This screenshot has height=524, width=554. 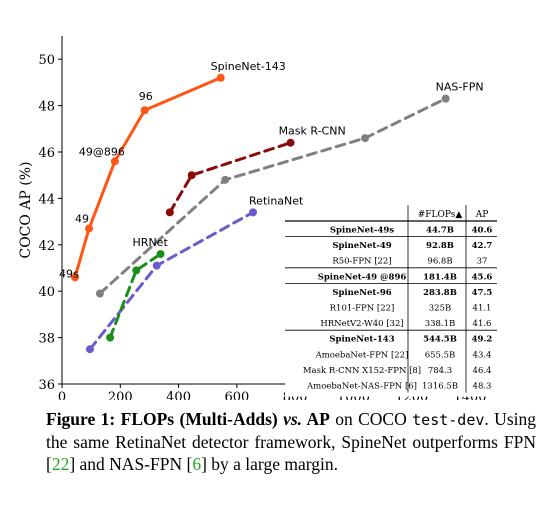 What do you see at coordinates (82, 219) in the screenshot?
I see `point-label: 49` at bounding box center [82, 219].